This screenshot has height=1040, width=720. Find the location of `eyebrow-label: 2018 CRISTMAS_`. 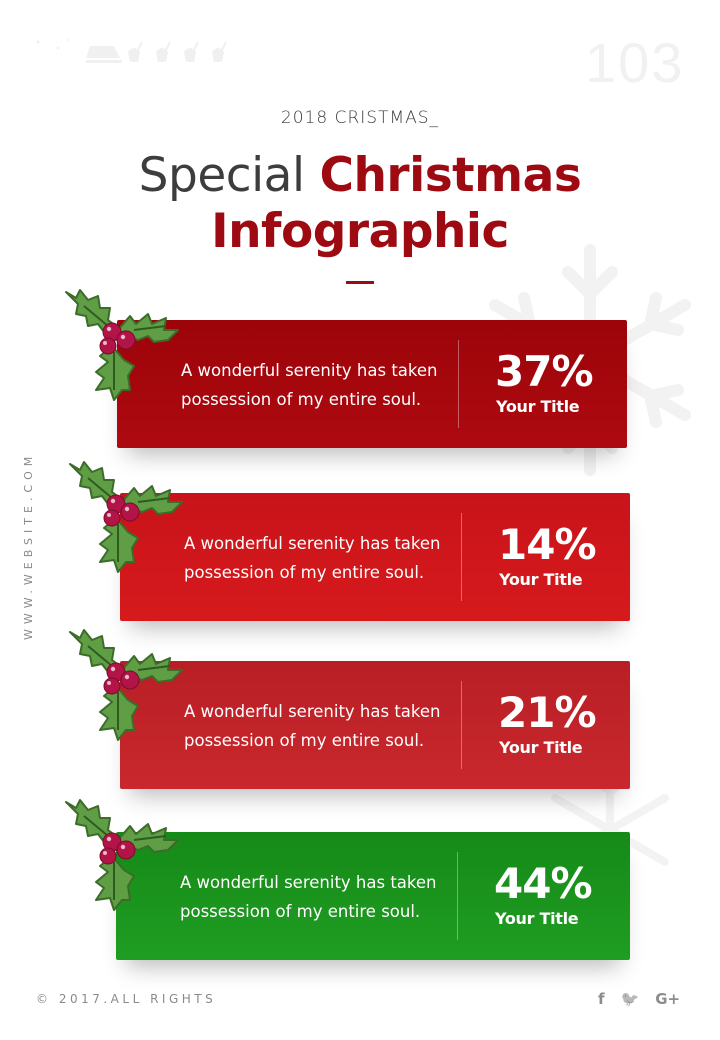

eyebrow-label: 2018 CRISTMAS_ is located at coordinates (360, 118).